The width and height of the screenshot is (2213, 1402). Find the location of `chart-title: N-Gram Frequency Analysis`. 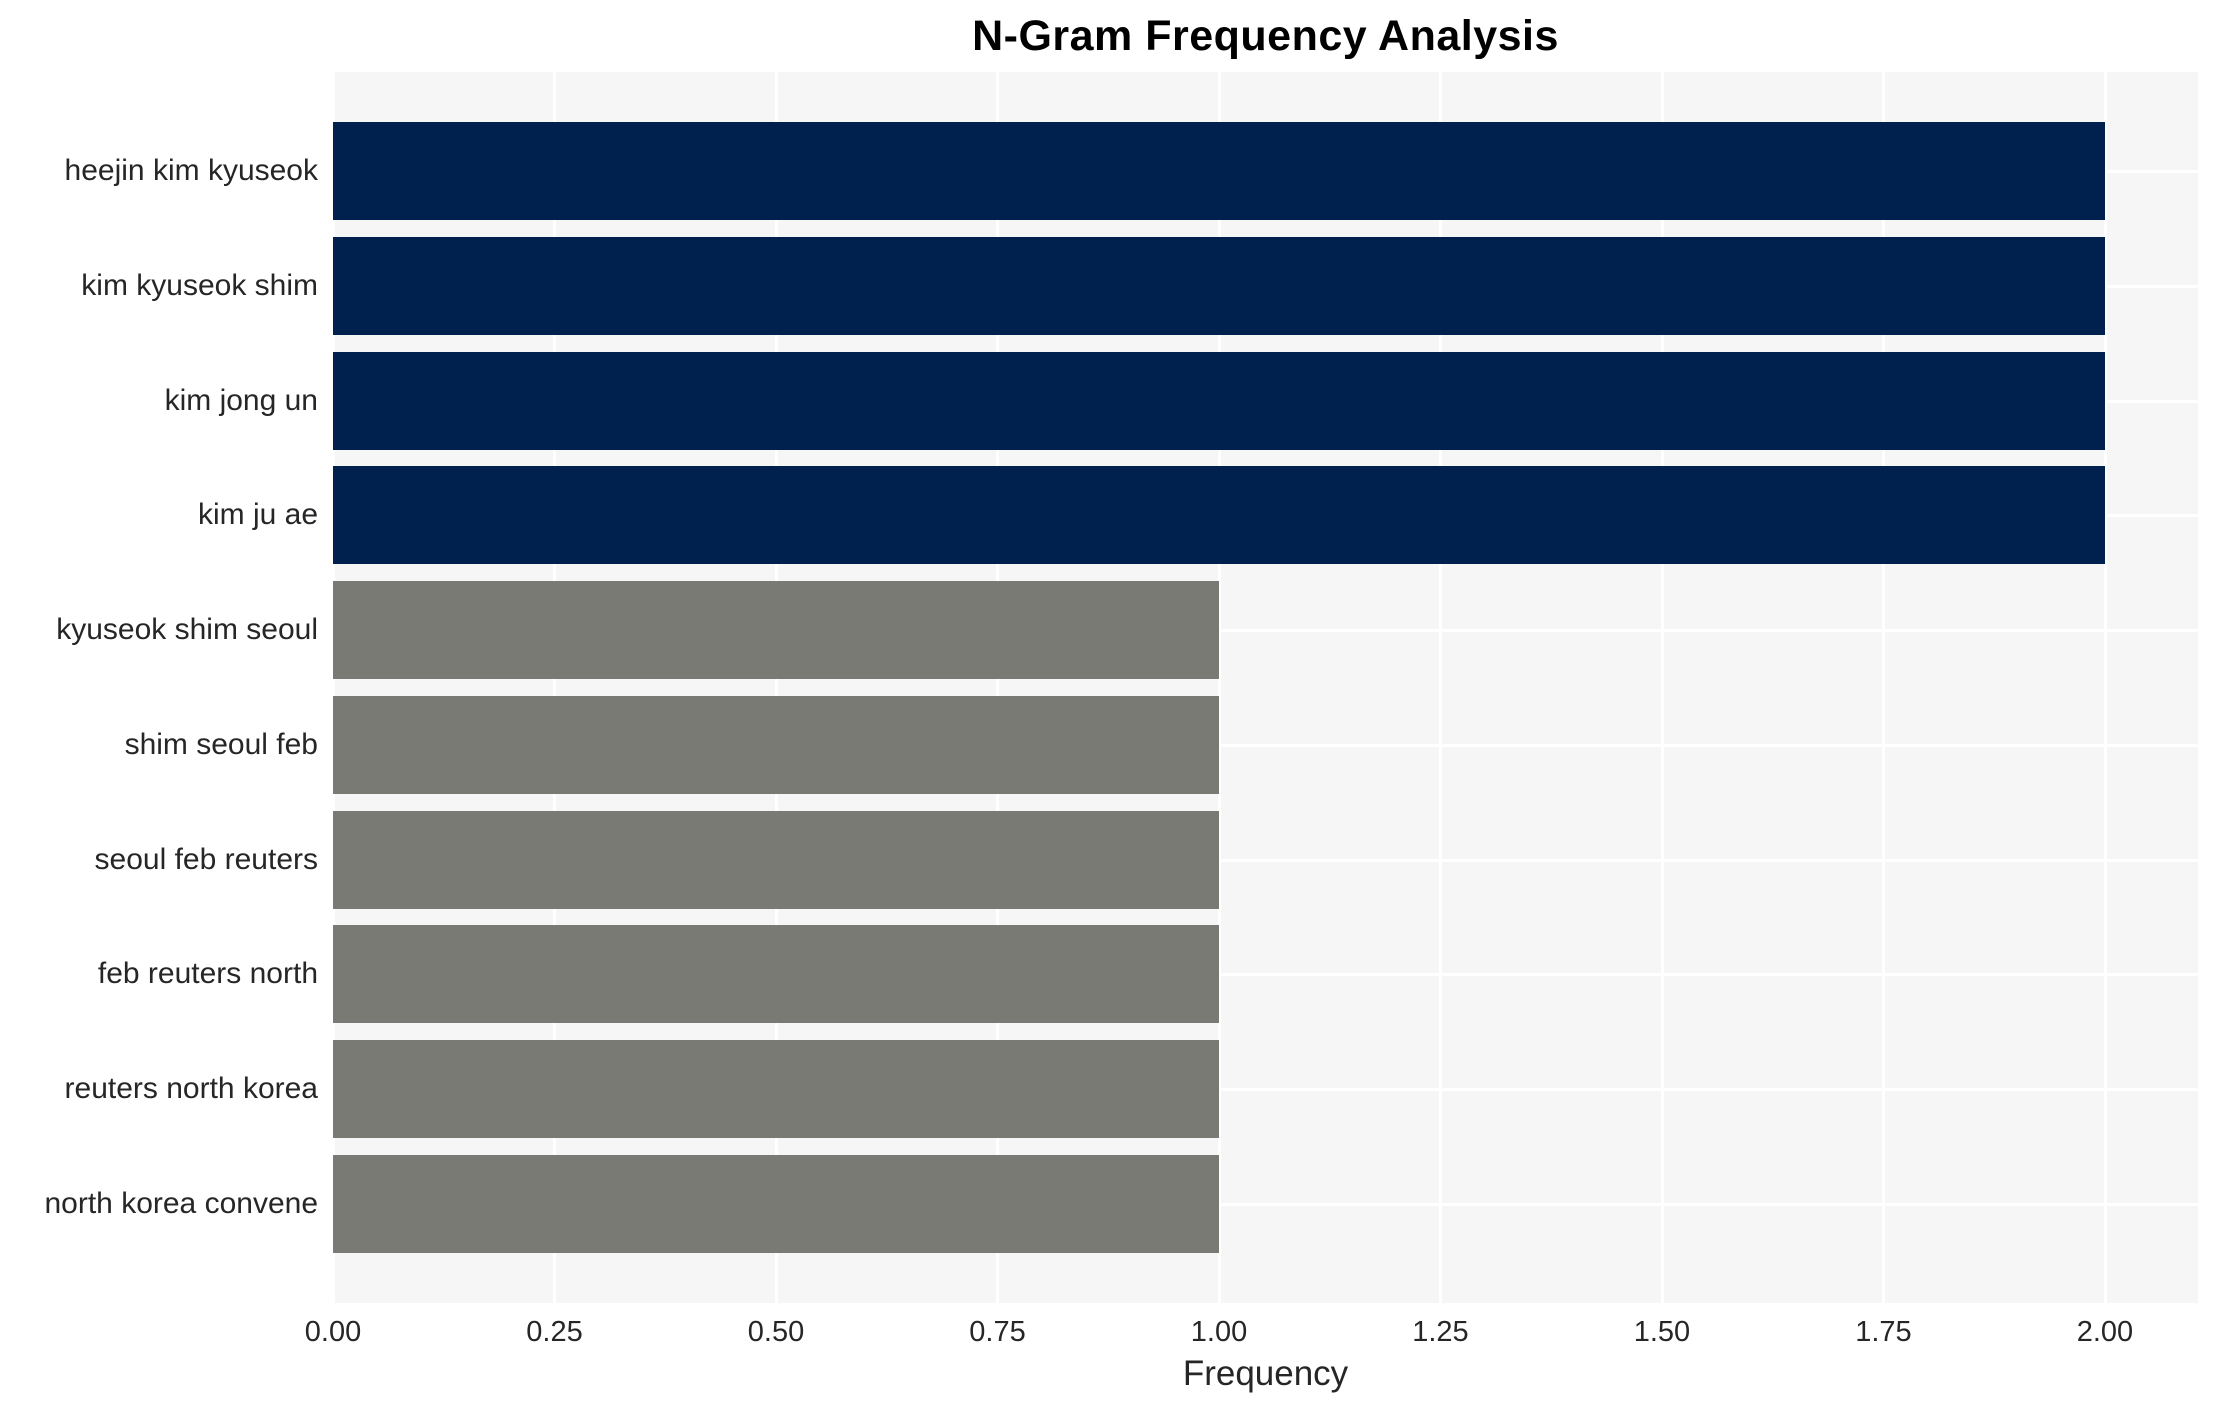

chart-title: N-Gram Frequency Analysis is located at coordinates (1265, 36).